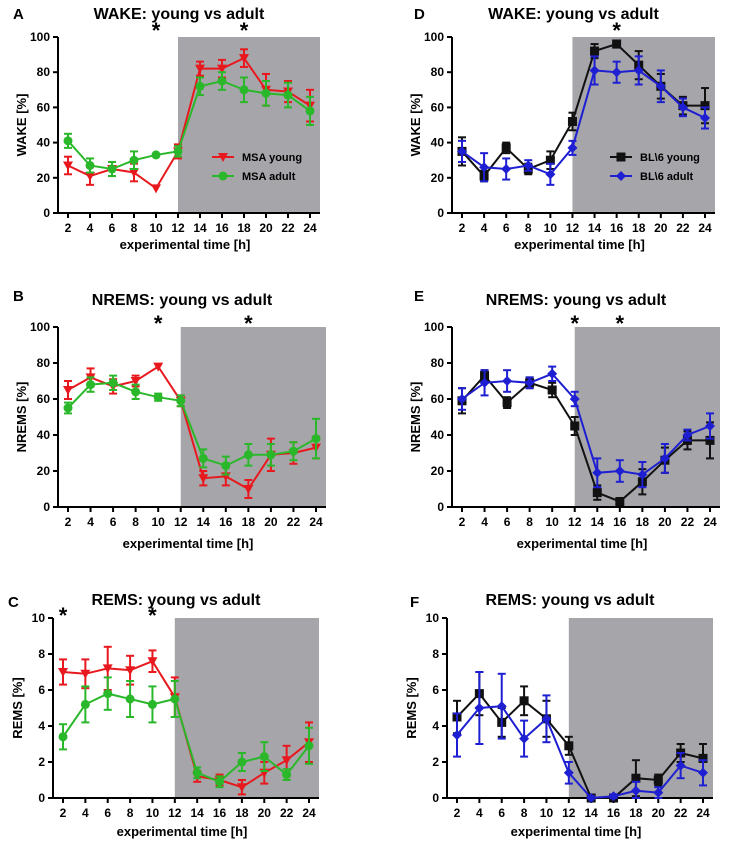  What do you see at coordinates (573, 14) in the screenshot?
I see `chart-title: WAKE: young vs adult` at bounding box center [573, 14].